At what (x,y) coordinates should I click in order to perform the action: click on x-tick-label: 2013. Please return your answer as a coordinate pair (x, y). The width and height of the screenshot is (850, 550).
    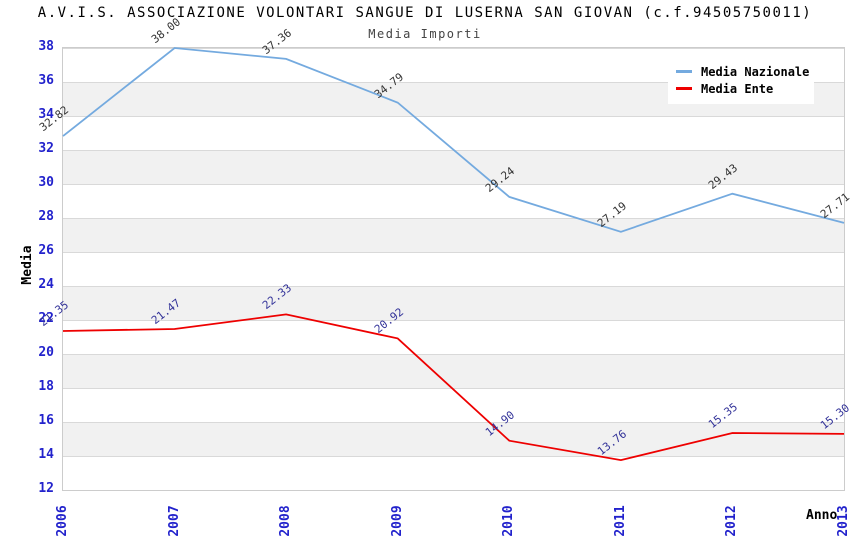
    Looking at the image, I should click on (843, 521).